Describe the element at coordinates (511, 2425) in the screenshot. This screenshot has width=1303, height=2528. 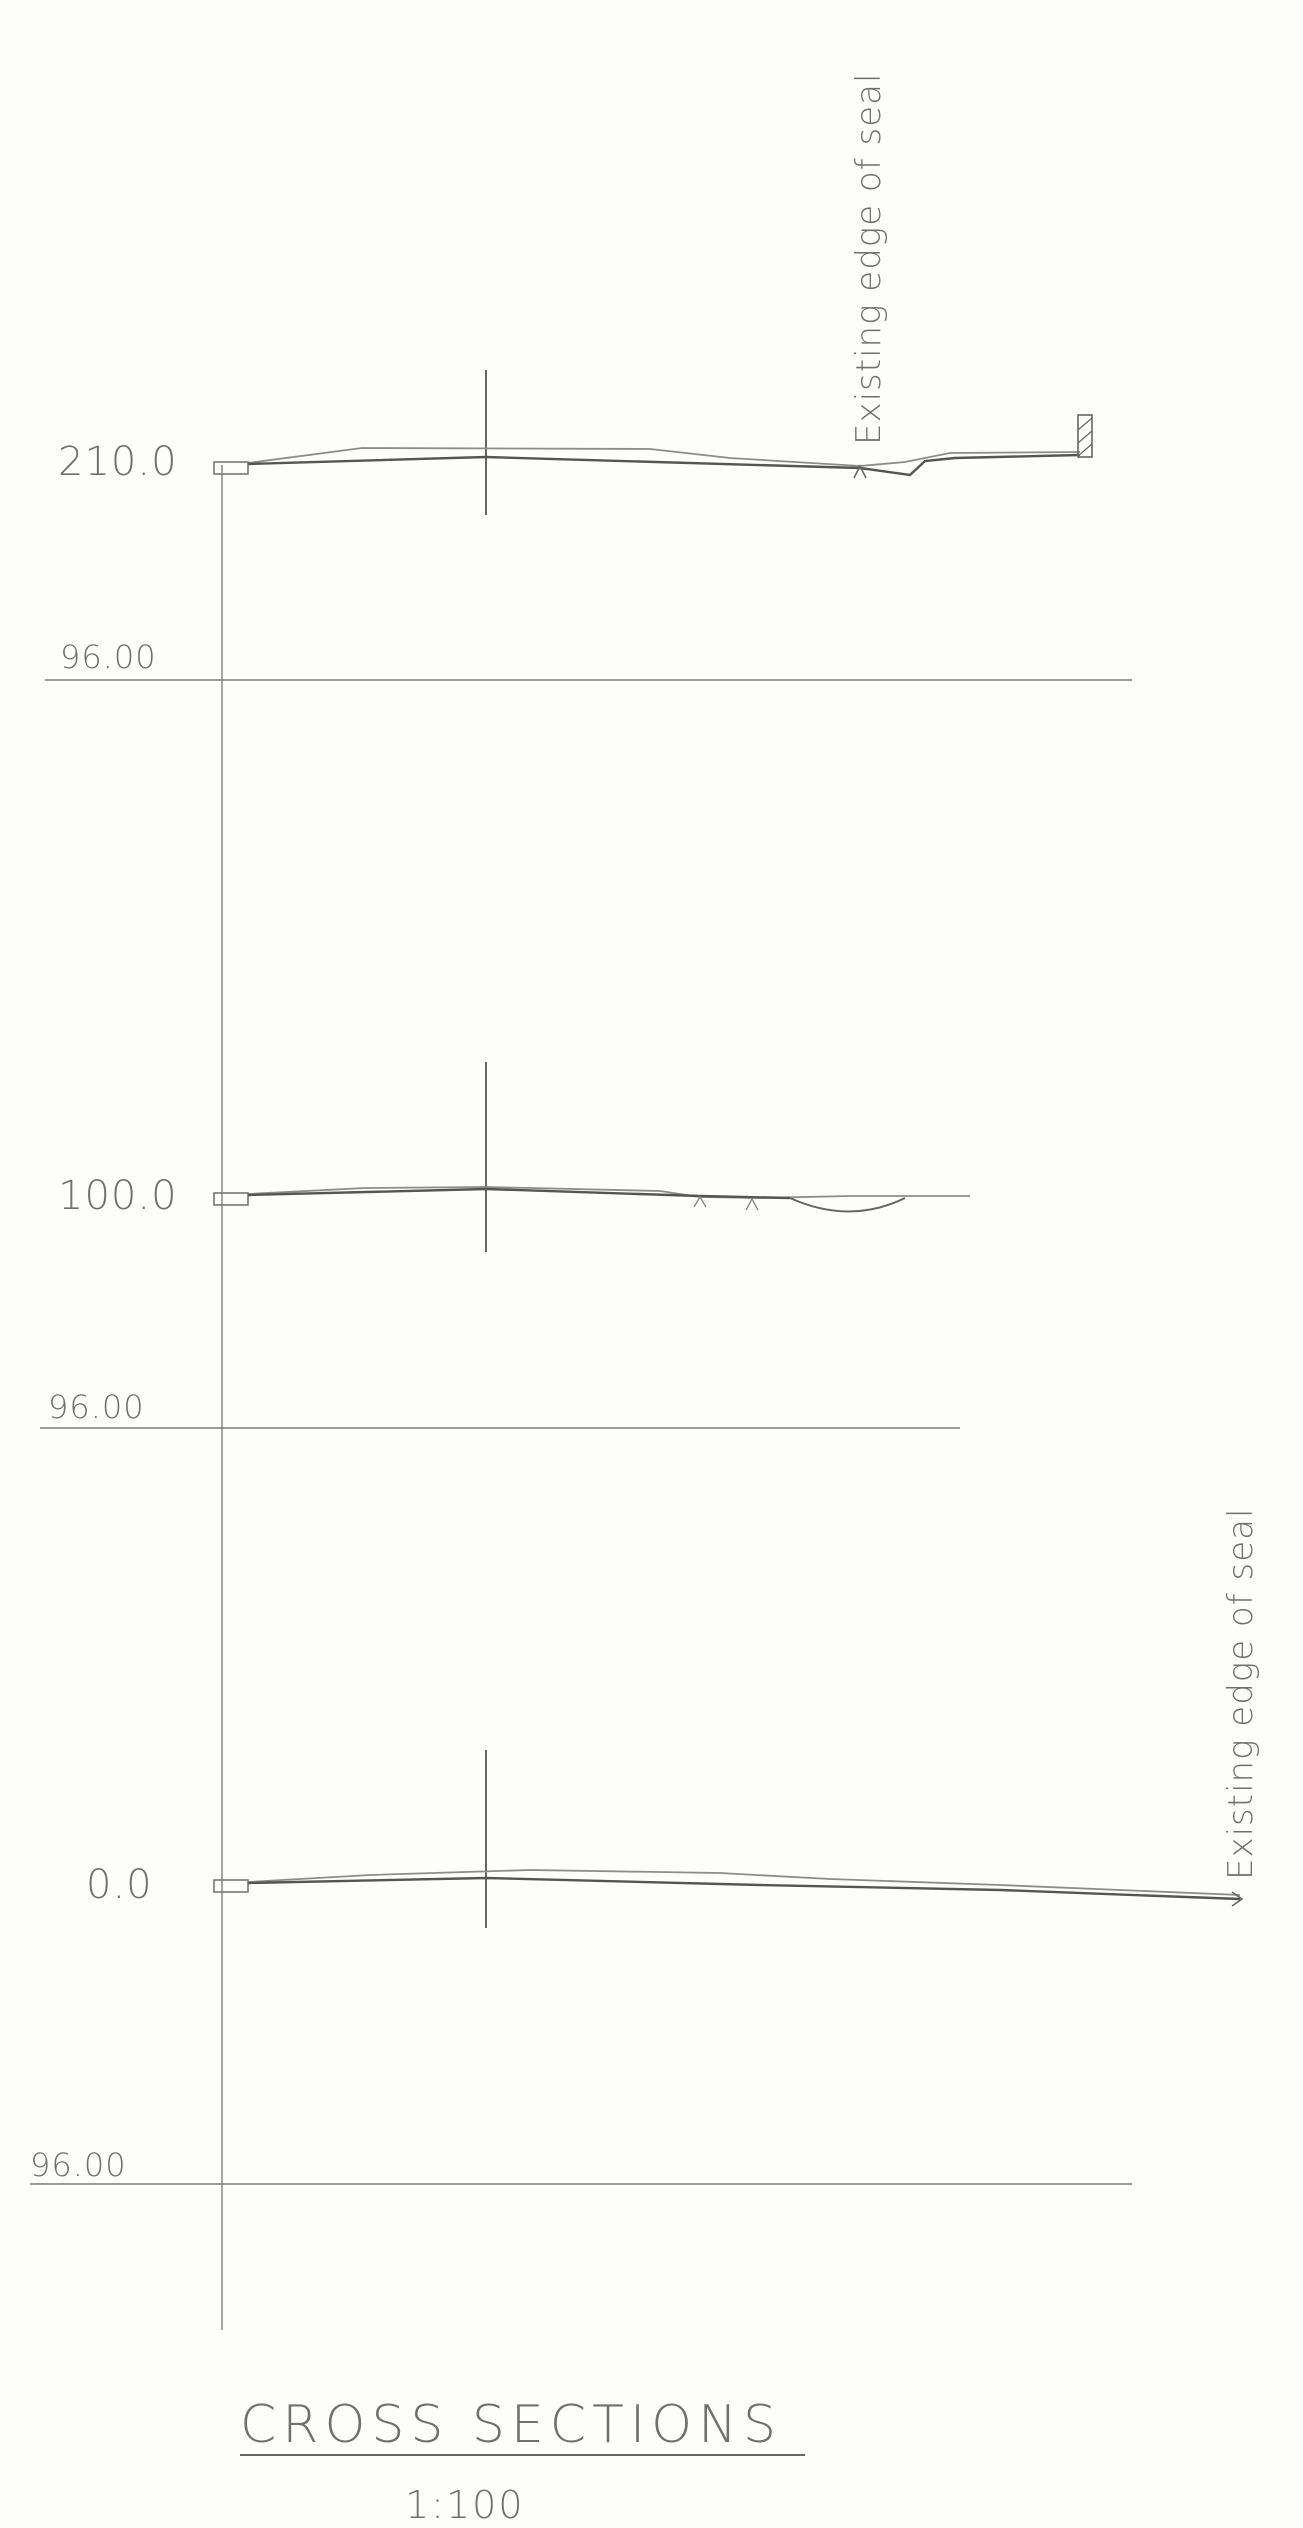
I see `drawing-title: CROSS SECTIONS` at that location.